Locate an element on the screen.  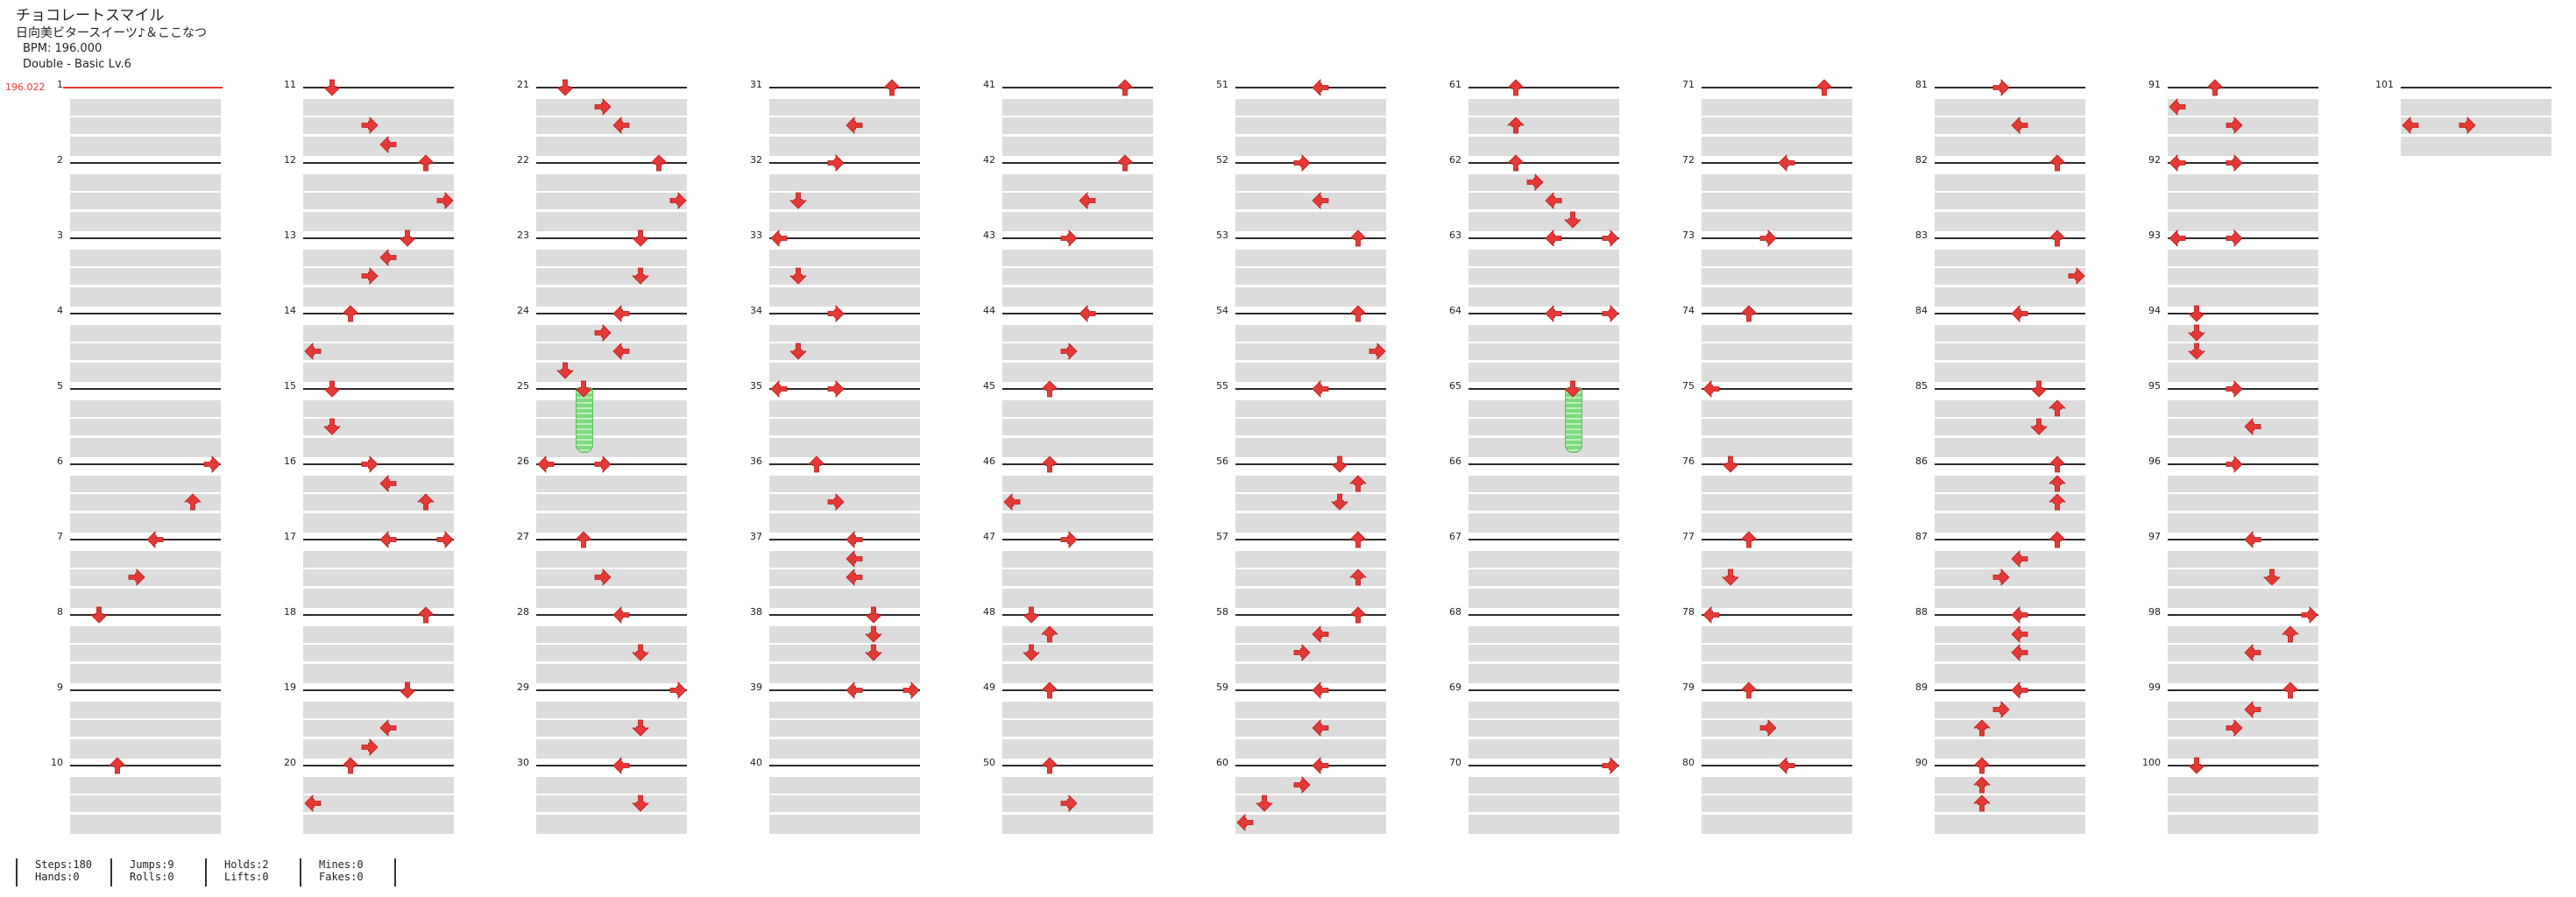
measure-number: 14 is located at coordinates (290, 310).